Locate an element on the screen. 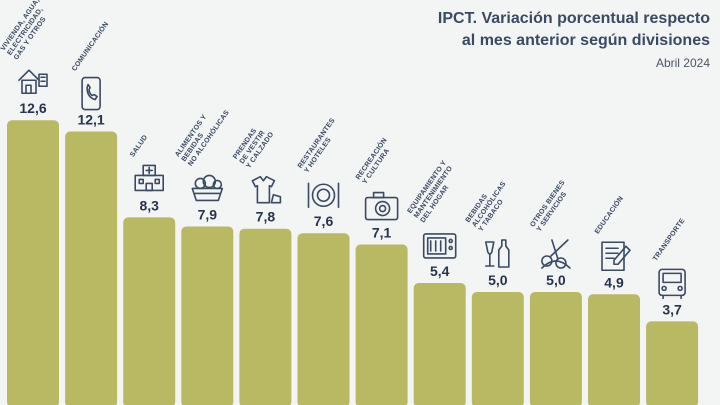 The width and height of the screenshot is (720, 405). category-label-6: RESTAURANTESY HOTELES is located at coordinates (320, 145).